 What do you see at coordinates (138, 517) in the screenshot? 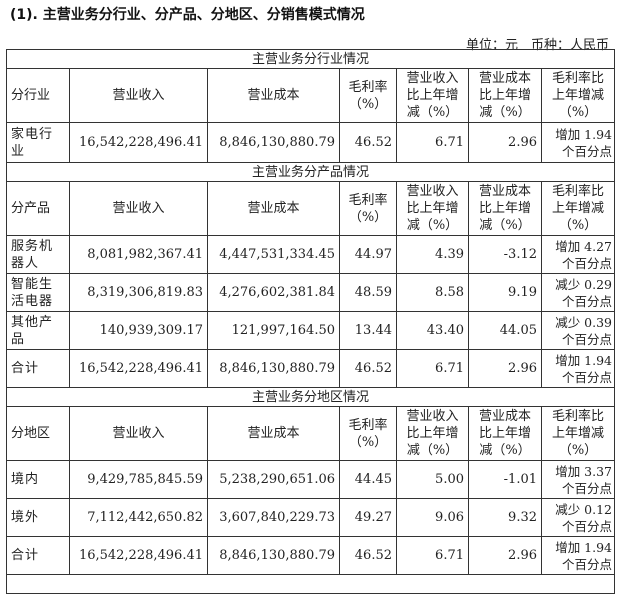
I see `cell-revenue: 7,112,442,650.82` at bounding box center [138, 517].